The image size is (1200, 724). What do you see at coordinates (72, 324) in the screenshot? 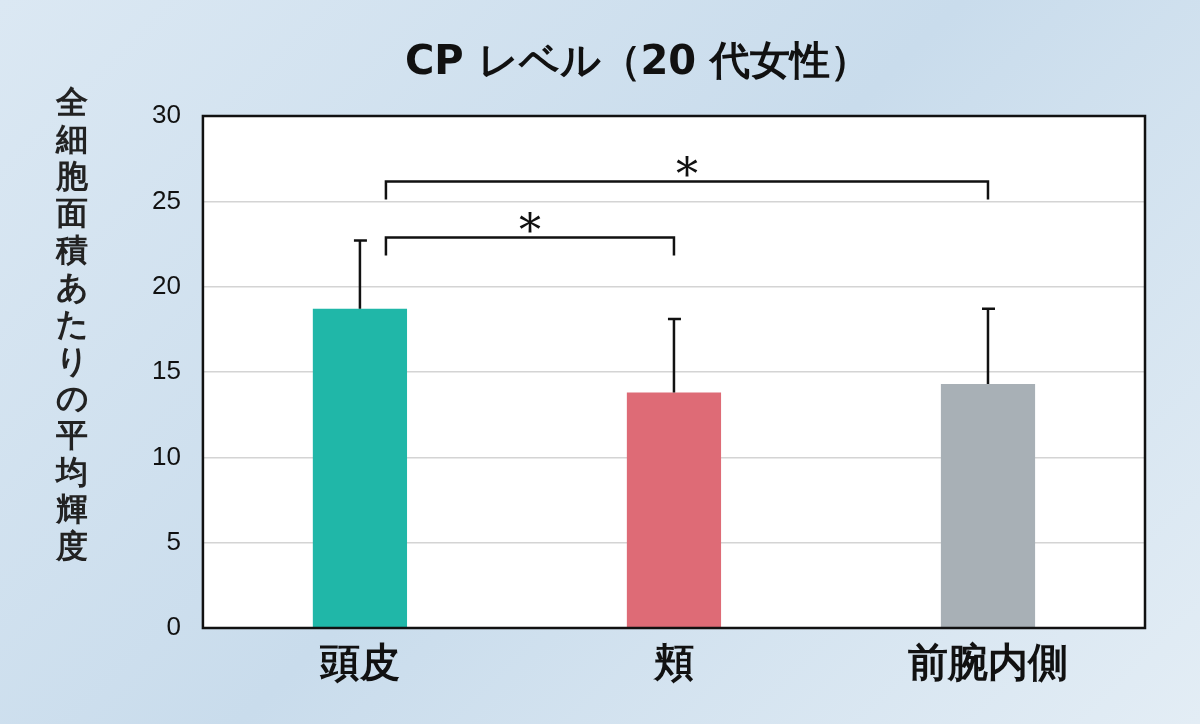
I see `text: 全細胞面積あたりの平均輝度` at bounding box center [72, 324].